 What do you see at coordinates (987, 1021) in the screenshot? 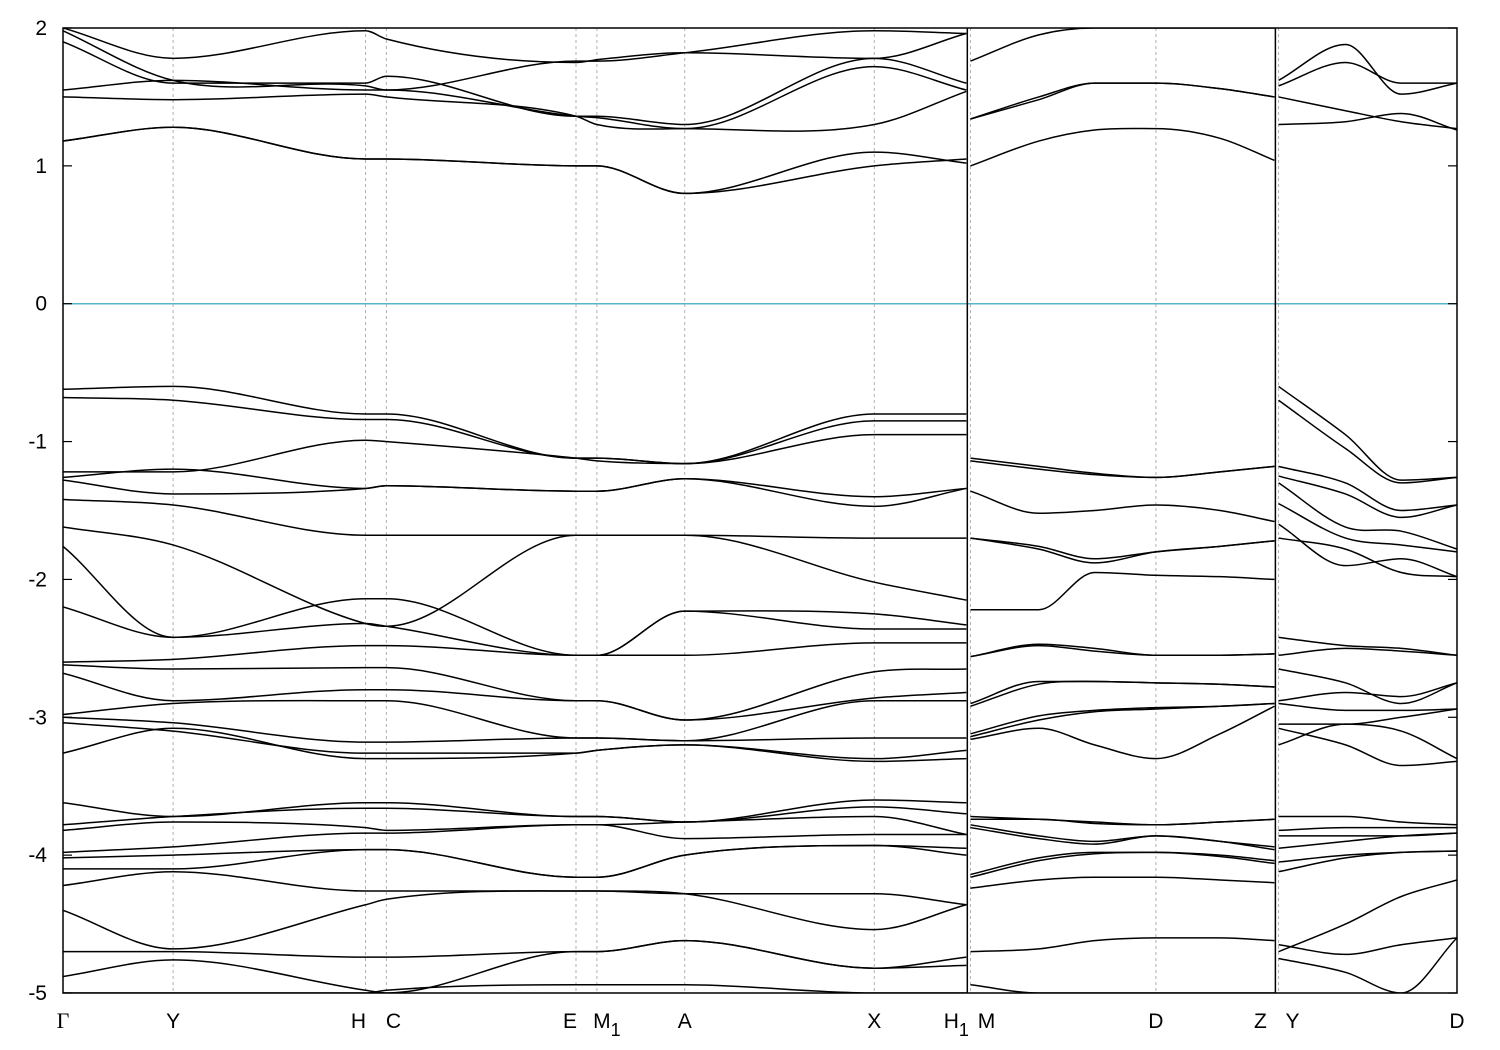
I see `kpoint-label: M` at bounding box center [987, 1021].